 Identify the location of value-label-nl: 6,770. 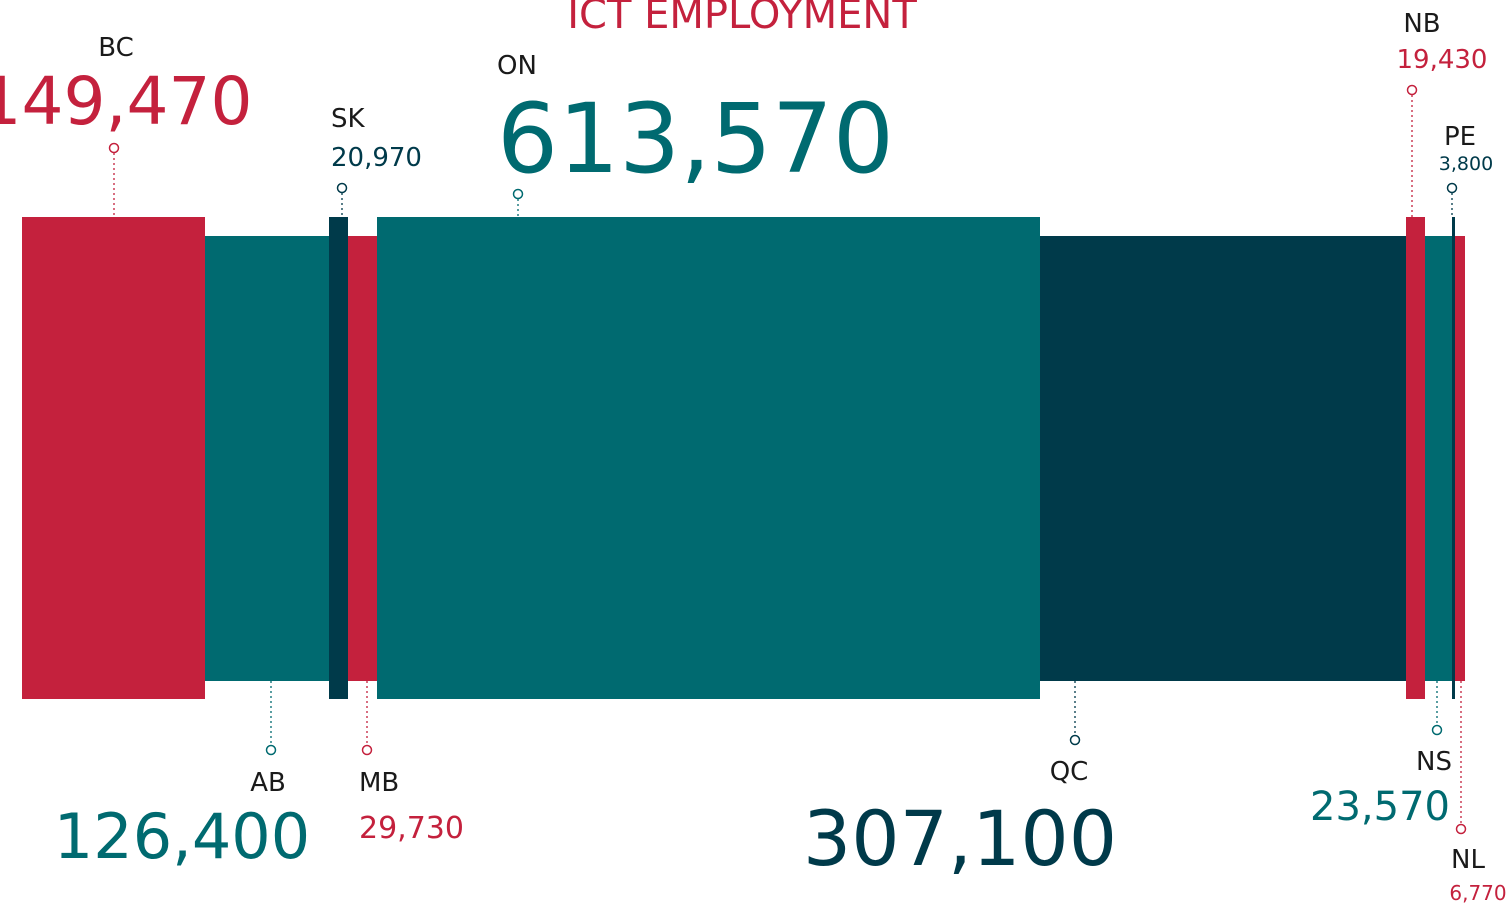
(1477, 892).